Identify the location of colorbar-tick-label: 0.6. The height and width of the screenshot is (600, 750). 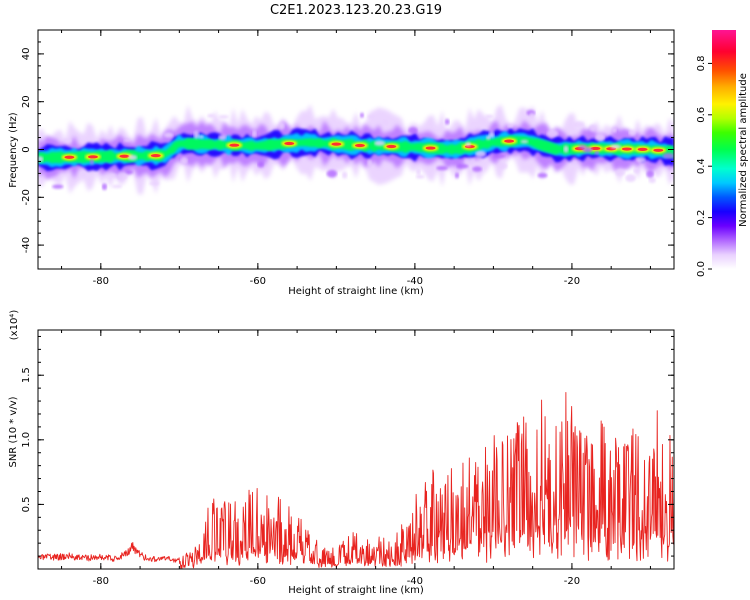
(701, 115).